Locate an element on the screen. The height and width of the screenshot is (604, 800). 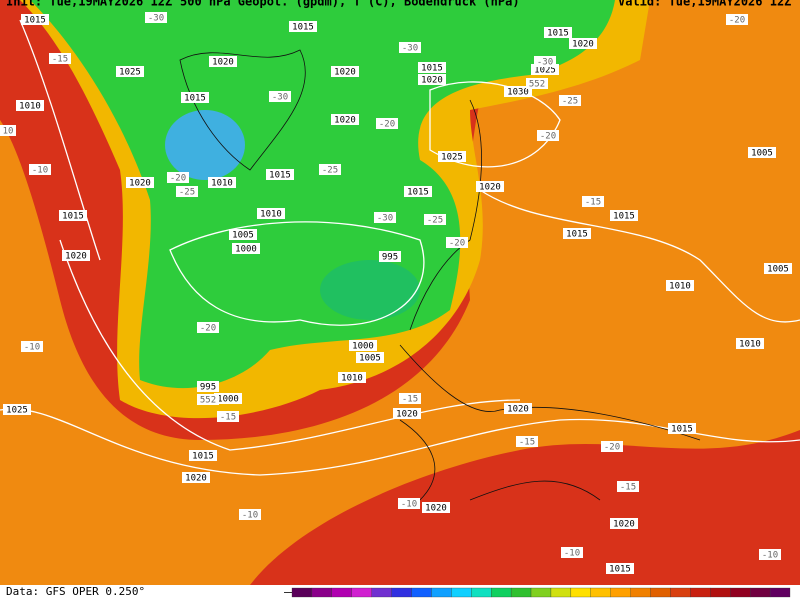
temperature-label: 10 is located at coordinates (8, 132).